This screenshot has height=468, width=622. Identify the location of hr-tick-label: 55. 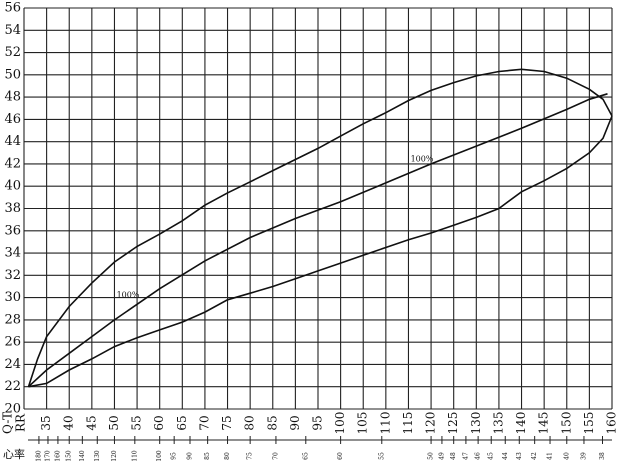
(381, 456).